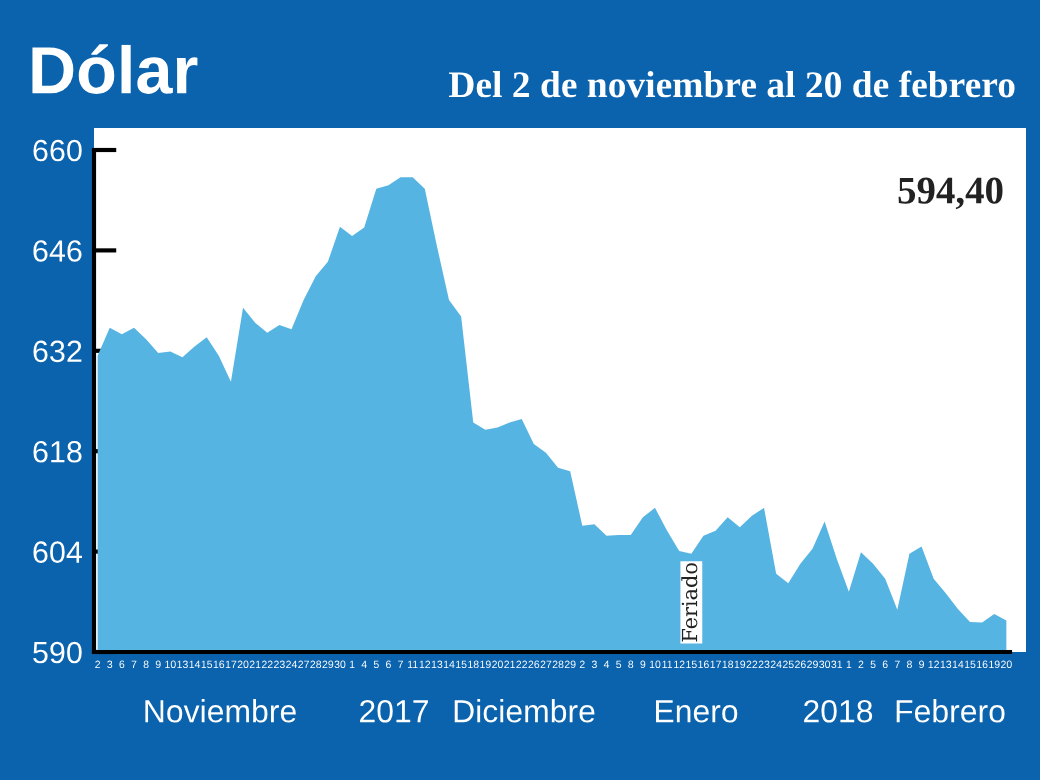 The height and width of the screenshot is (780, 1040). What do you see at coordinates (57, 251) in the screenshot?
I see `y-tick-label: 646` at bounding box center [57, 251].